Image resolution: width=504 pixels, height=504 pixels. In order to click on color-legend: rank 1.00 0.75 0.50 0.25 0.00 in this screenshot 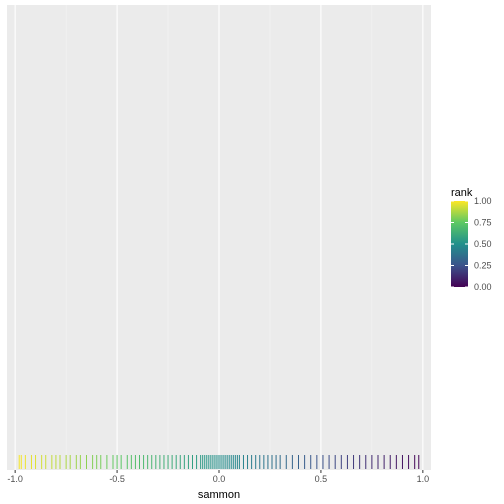, I will do `click(471, 239)`.